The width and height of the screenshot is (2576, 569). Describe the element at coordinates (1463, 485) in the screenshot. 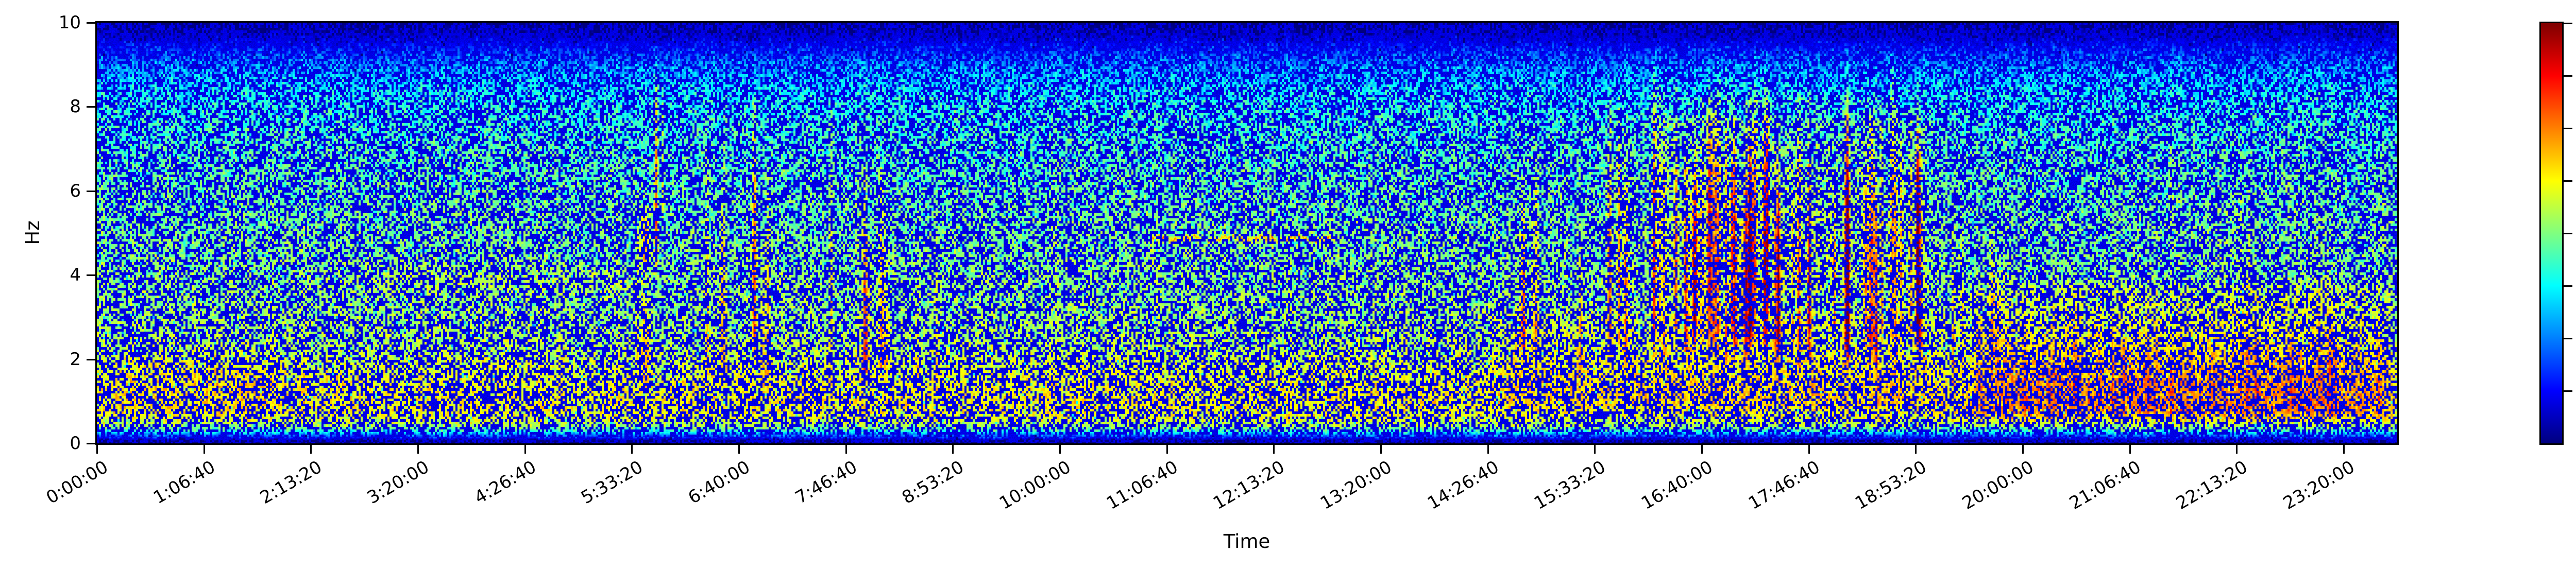

I see `x-tick-label: 14:26:40` at that location.